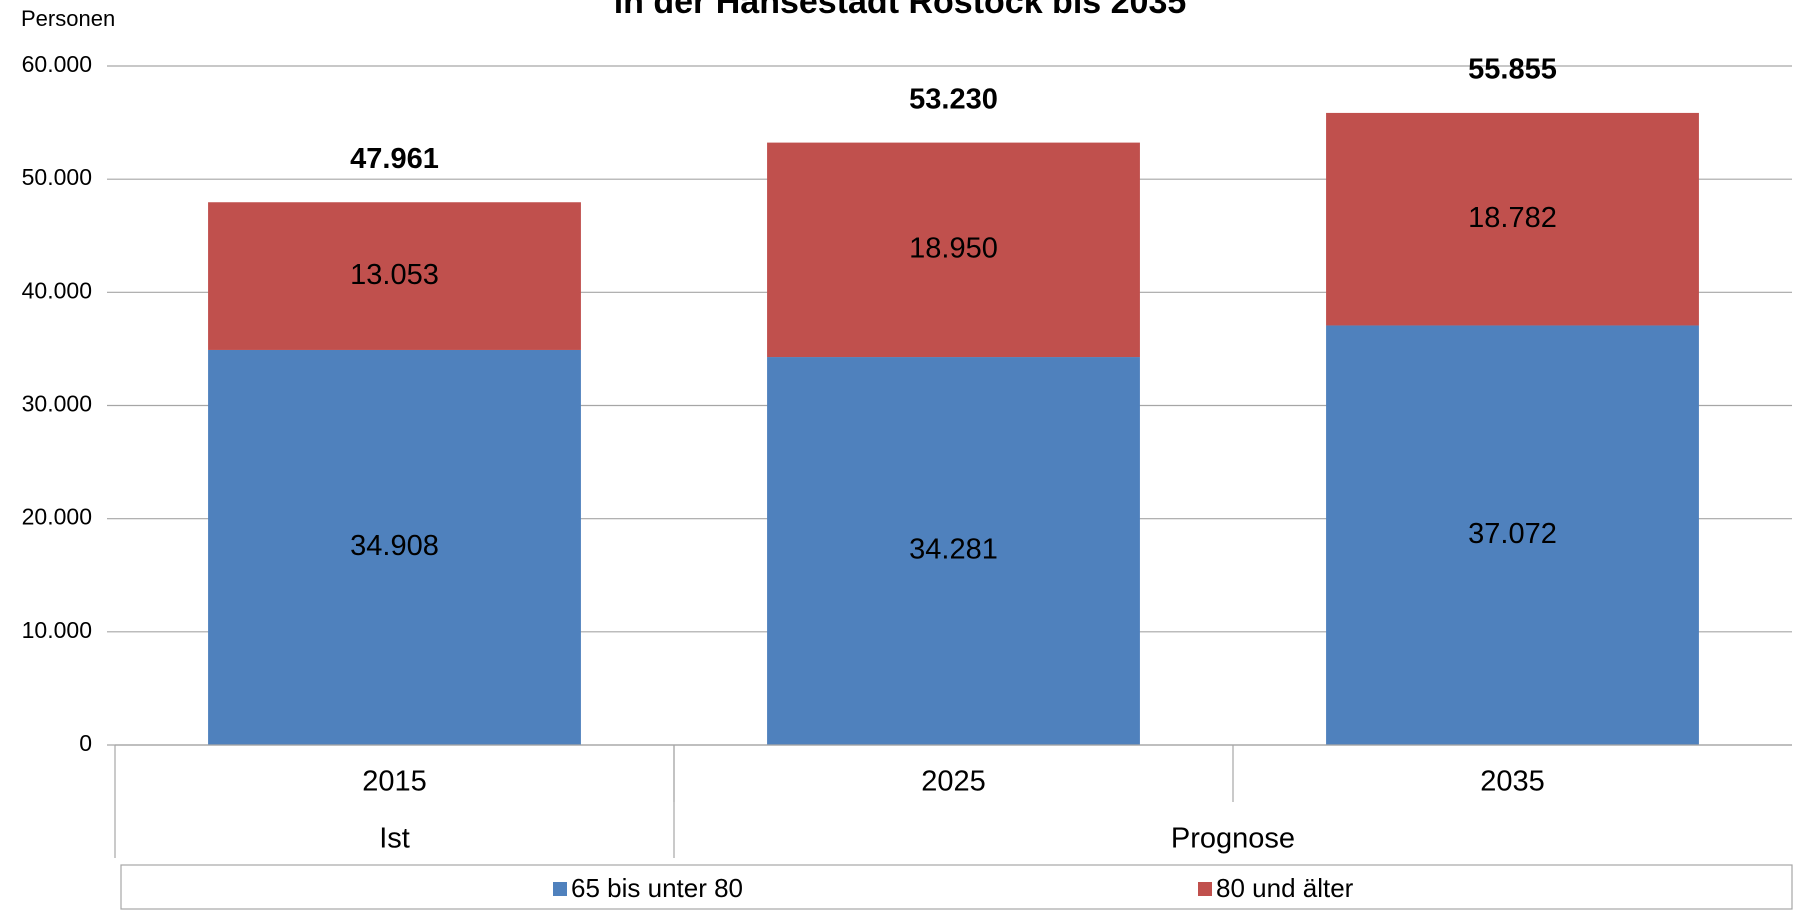 This screenshot has height=910, width=1803. I want to click on data-label: 34.281, so click(953, 550).